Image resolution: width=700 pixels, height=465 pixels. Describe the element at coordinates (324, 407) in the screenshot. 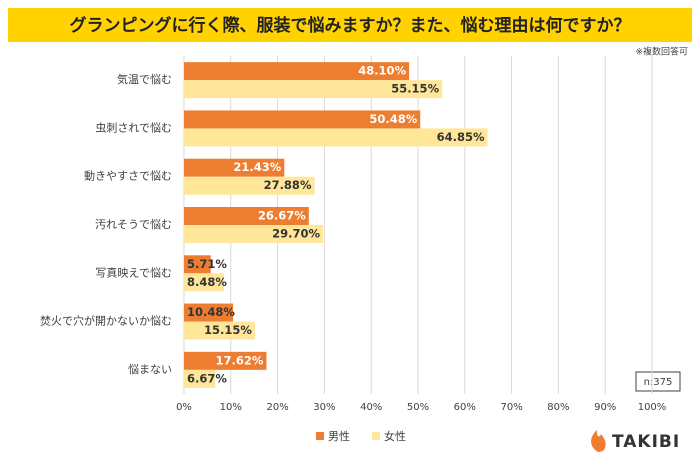

I see `x-tick-label: 30%` at that location.